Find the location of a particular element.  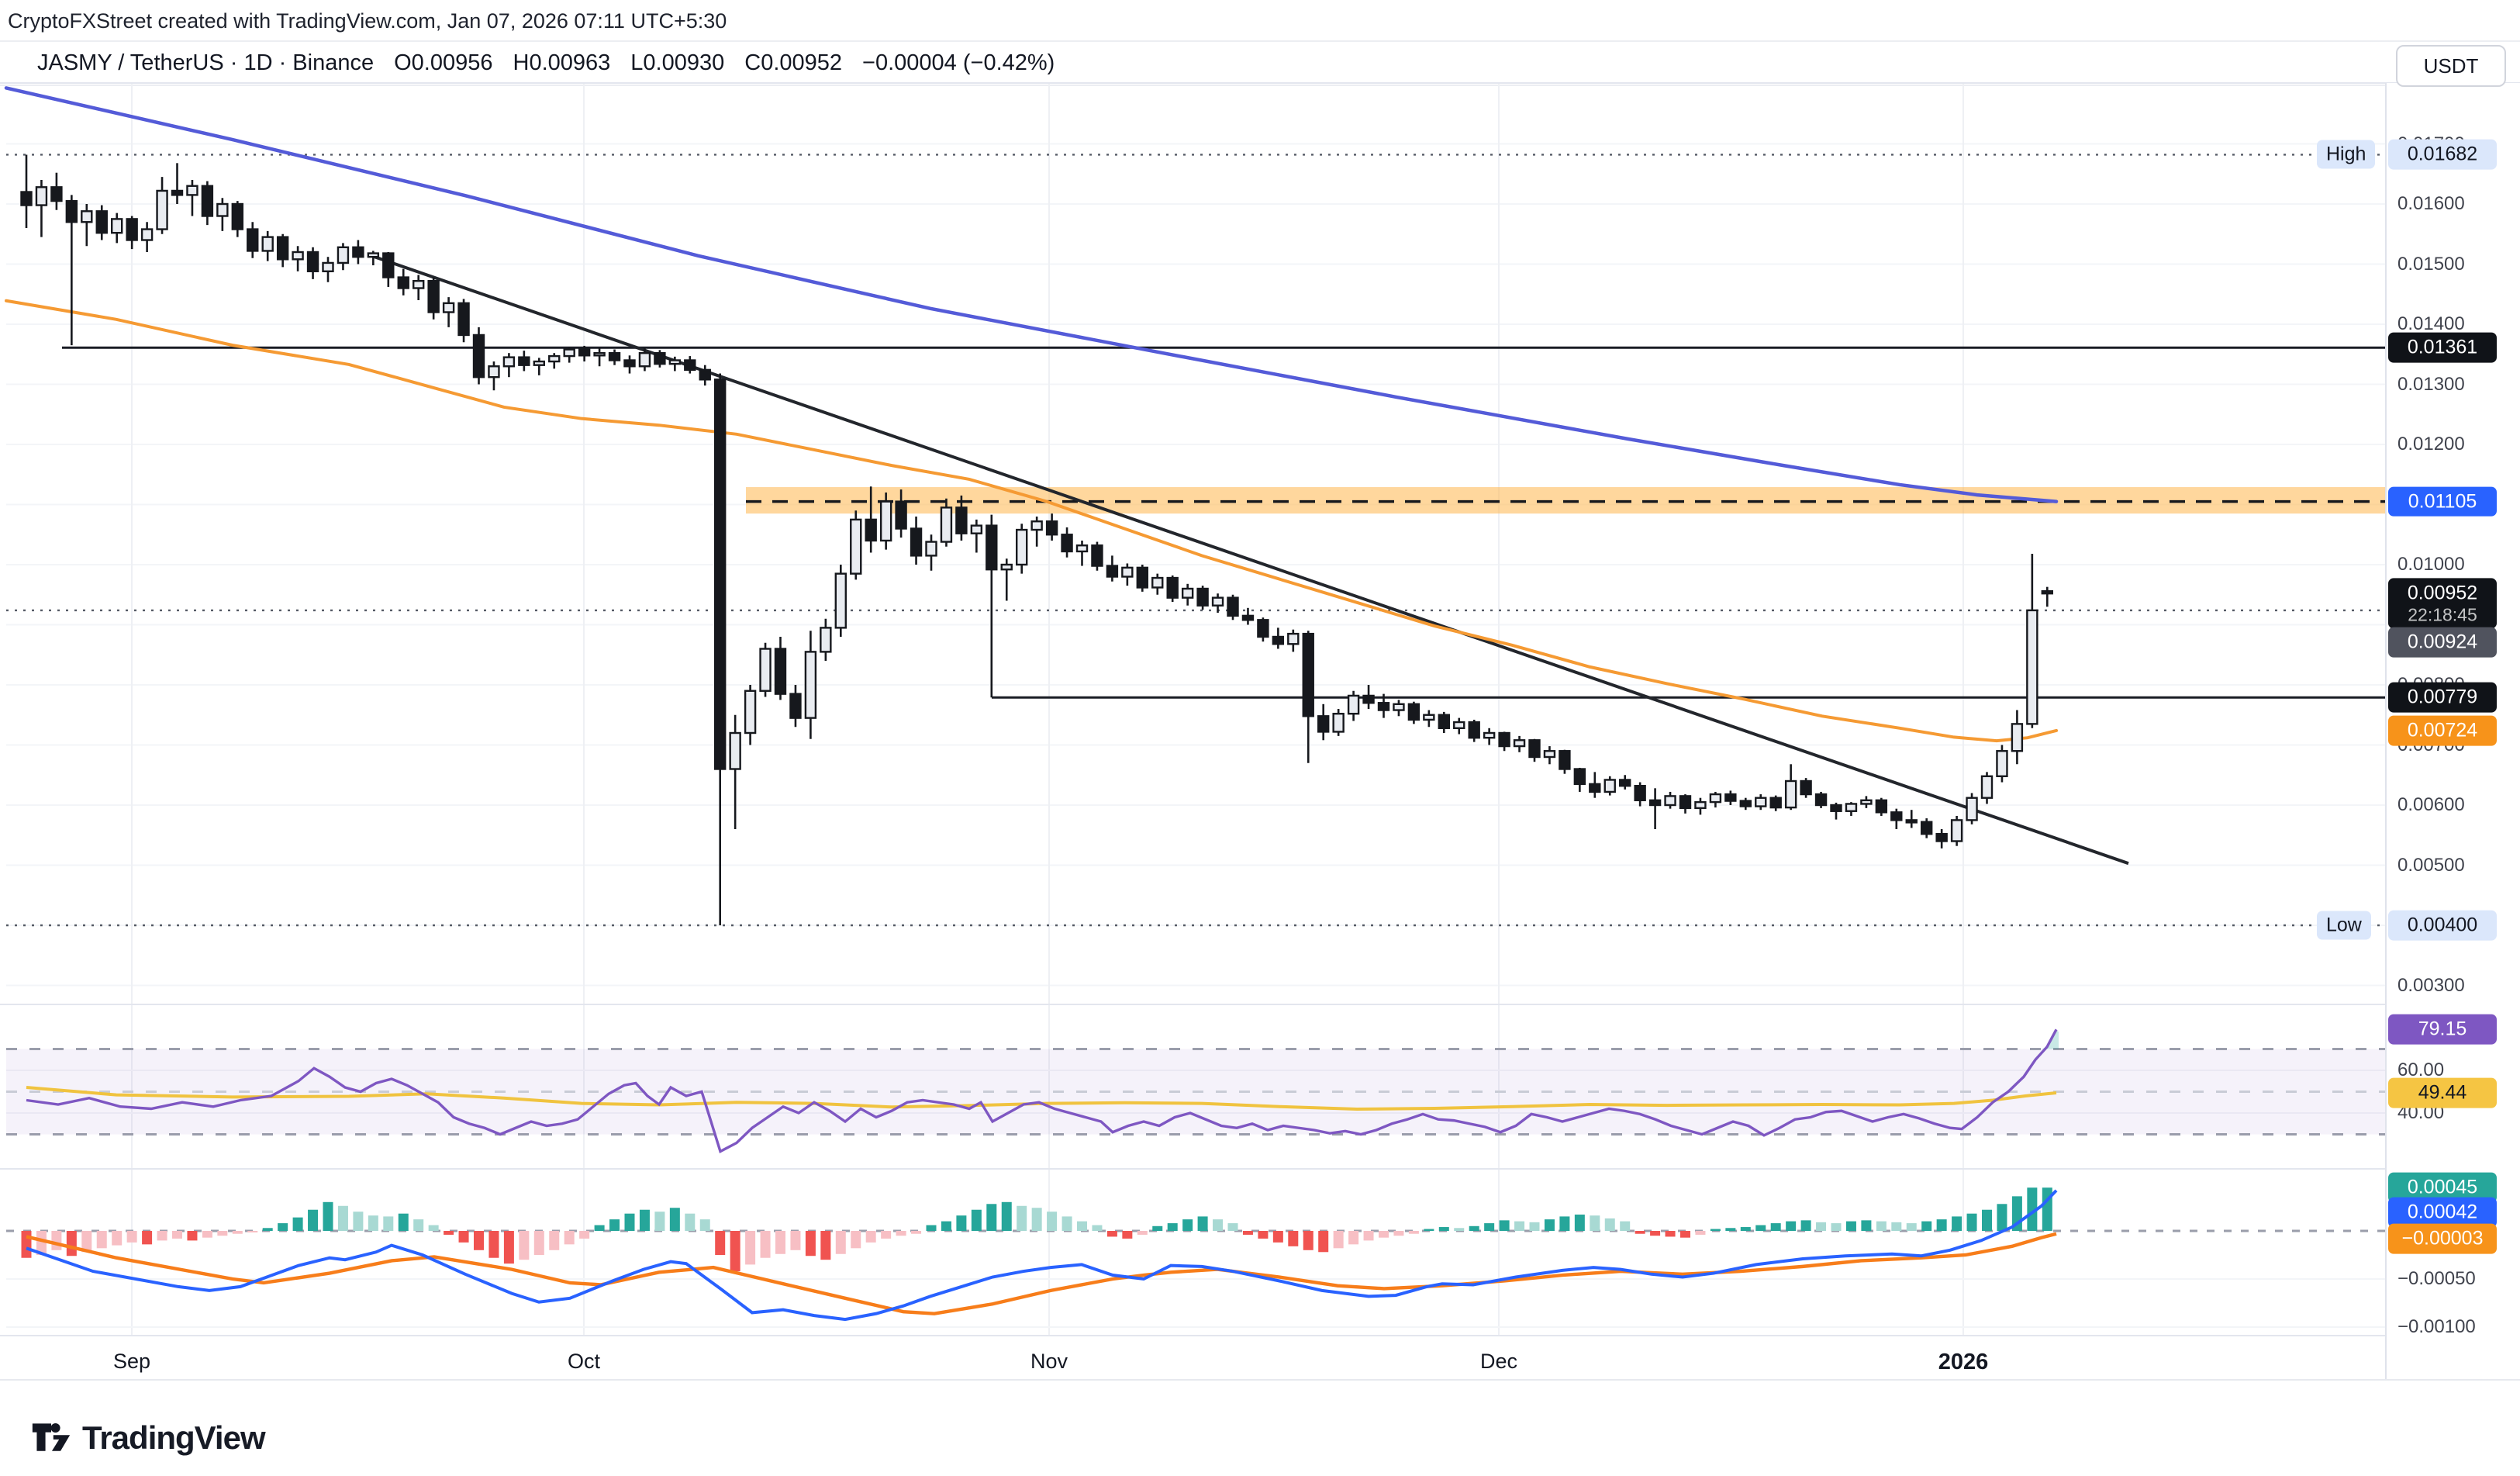

rsi-ma-line is located at coordinates (1041, 1098).